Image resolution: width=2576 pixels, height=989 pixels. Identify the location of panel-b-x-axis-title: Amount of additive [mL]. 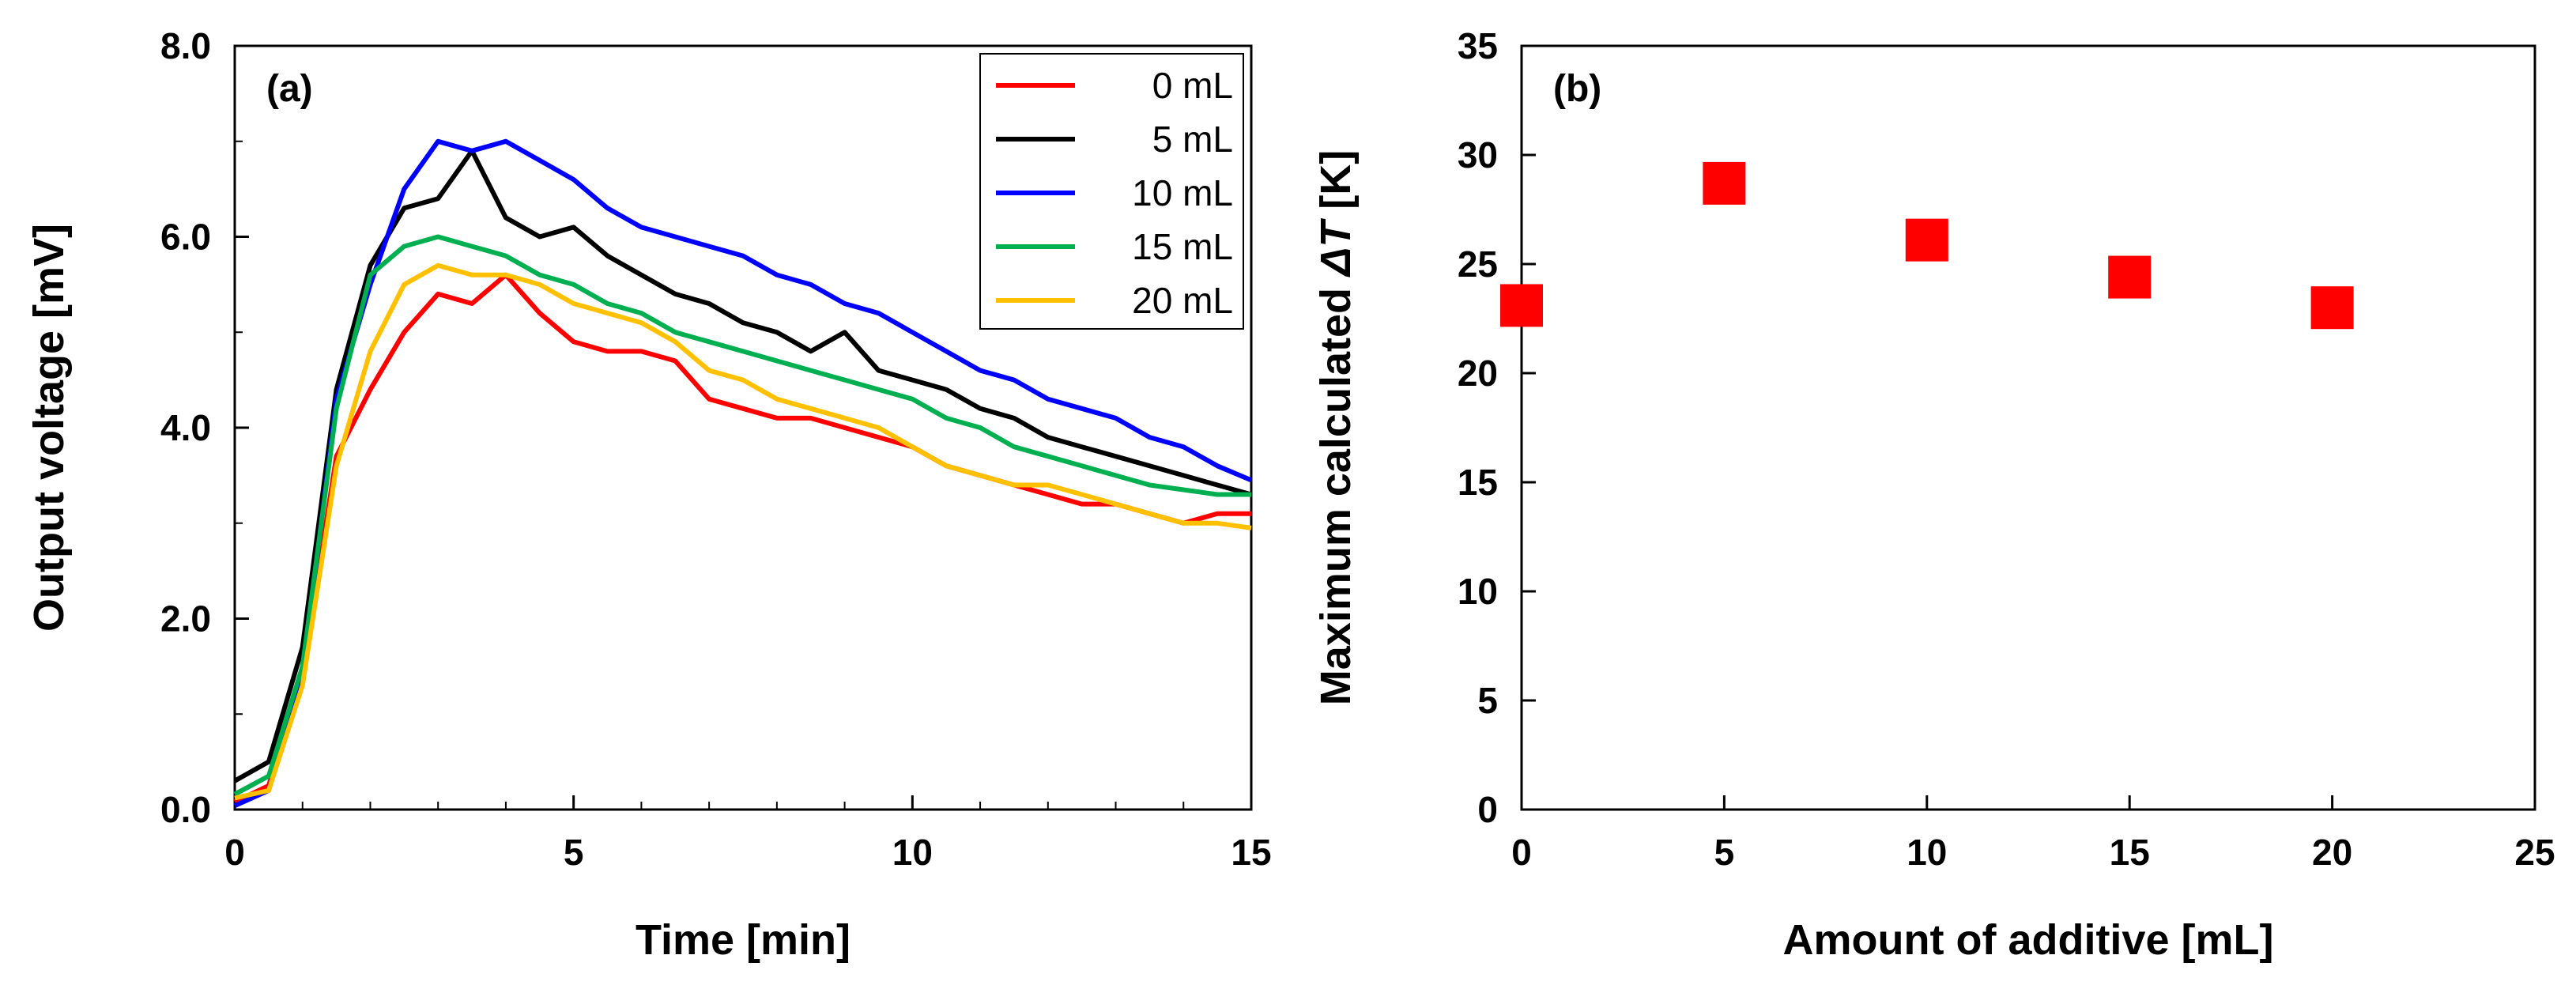
(2028, 940).